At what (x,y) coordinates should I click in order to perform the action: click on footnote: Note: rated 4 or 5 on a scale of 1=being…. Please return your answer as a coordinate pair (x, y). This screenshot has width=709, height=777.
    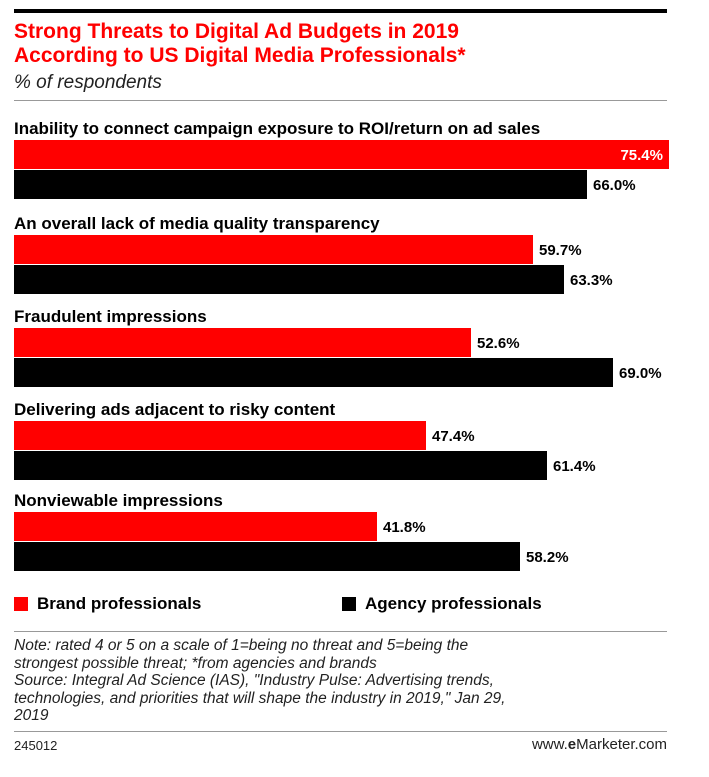
    Looking at the image, I should click on (344, 681).